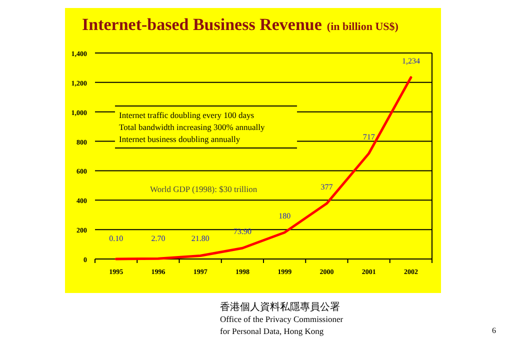 The height and width of the screenshot is (339, 507). I want to click on data-label: 0.10, so click(116, 238).